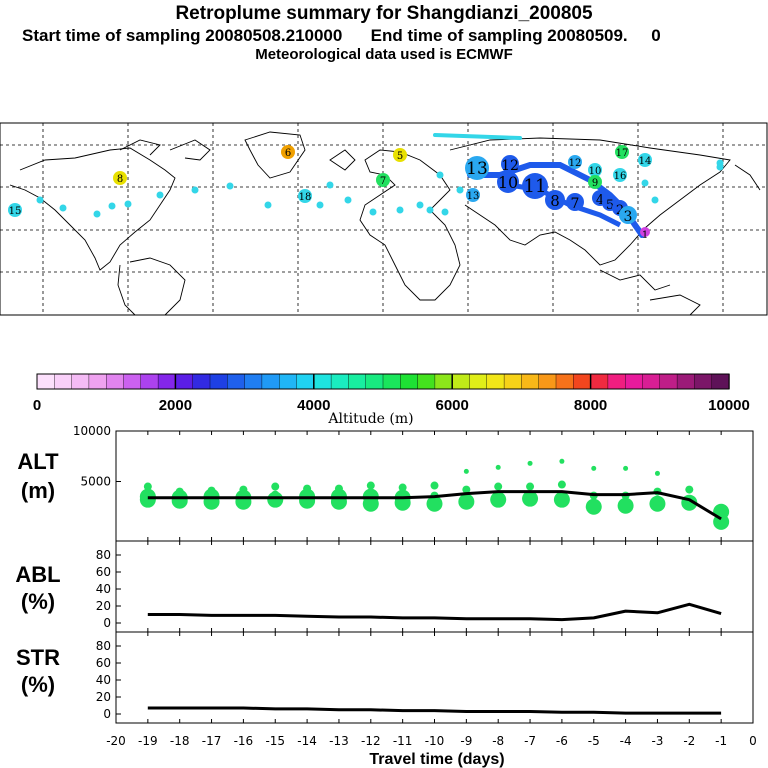 This screenshot has height=768, width=768. What do you see at coordinates (313, 405) in the screenshot?
I see `colorbar-tick-label: 4000` at bounding box center [313, 405].